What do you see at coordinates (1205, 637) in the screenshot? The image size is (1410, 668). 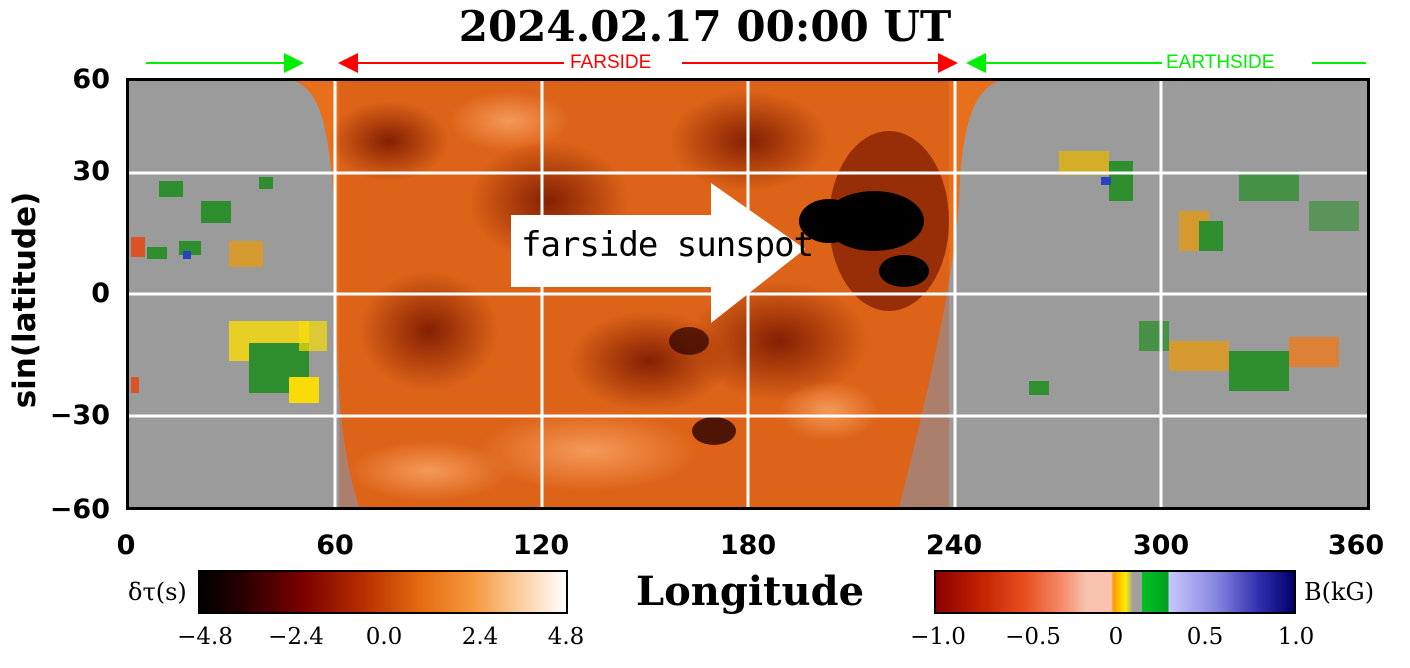 I see `magnetic-colorbar-tick: 0.5` at bounding box center [1205, 637].